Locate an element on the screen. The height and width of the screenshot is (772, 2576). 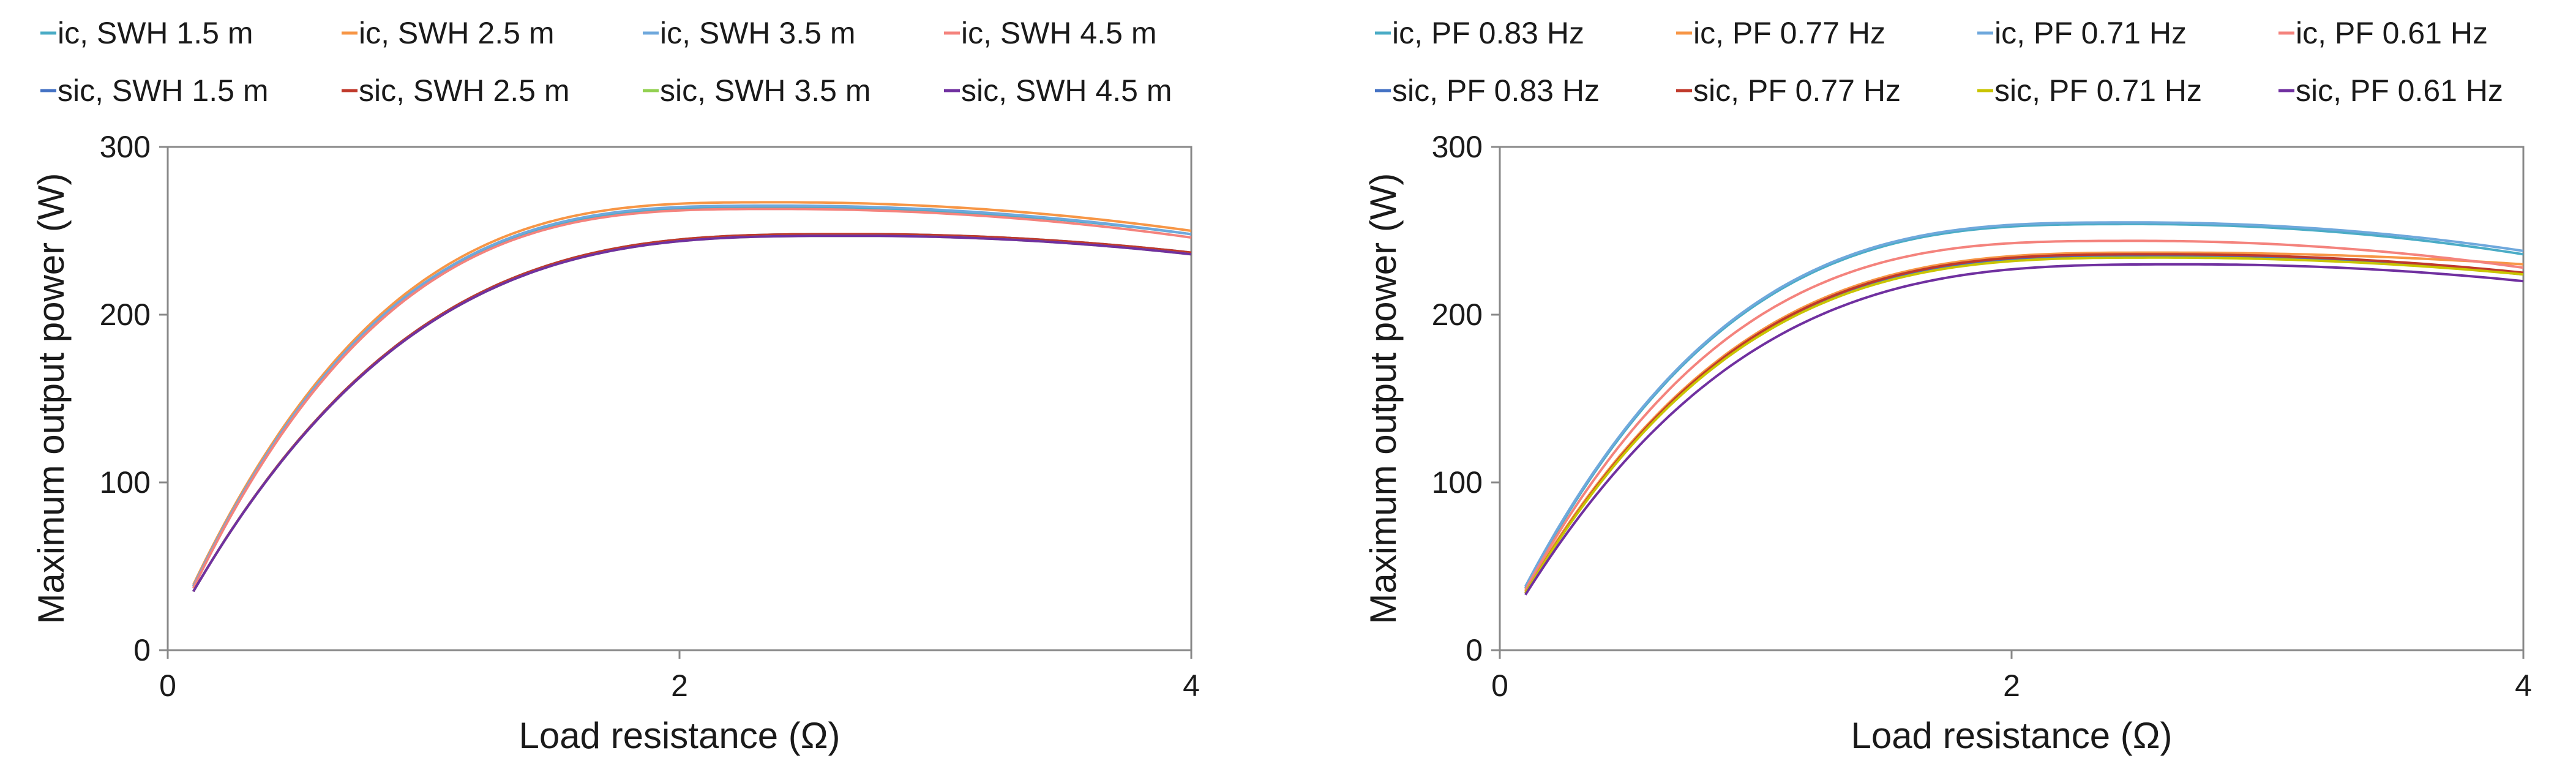
legend-entry: ic, SWH 3.5 m is located at coordinates (758, 33).